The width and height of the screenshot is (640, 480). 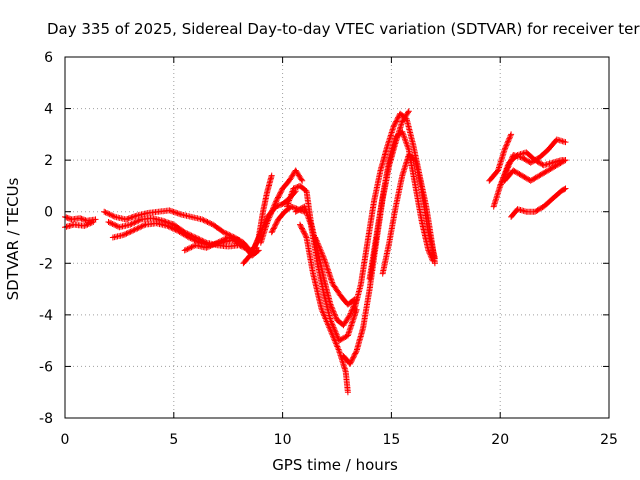 What do you see at coordinates (48, 213) in the screenshot?
I see `y-tick-label: 0` at bounding box center [48, 213].